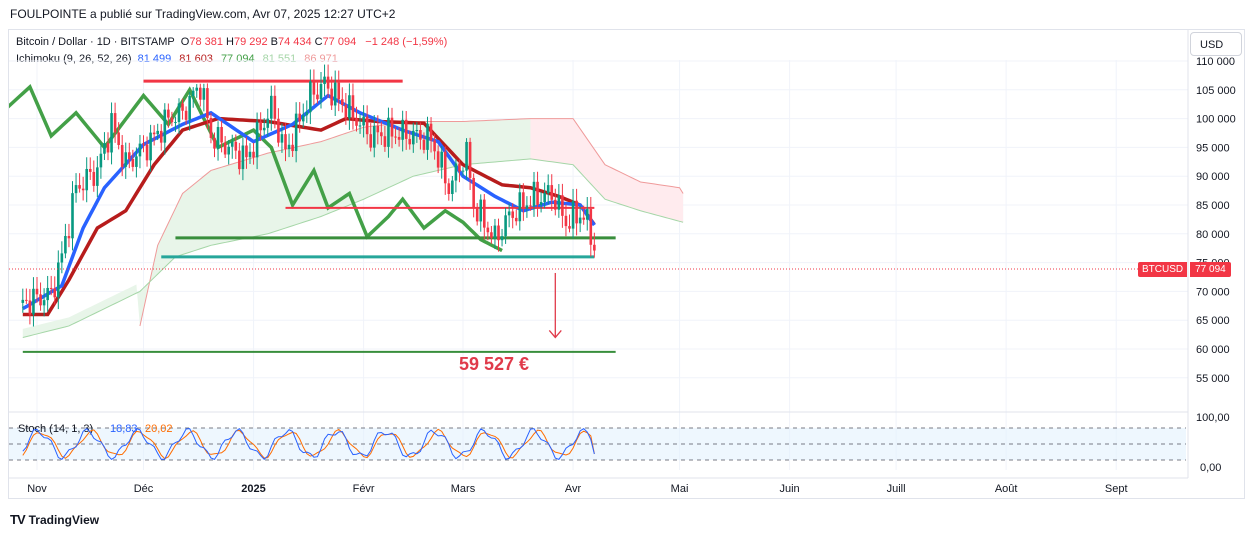 The width and height of the screenshot is (1257, 537). I want to click on ohlc-key-c: C, so click(318, 42).